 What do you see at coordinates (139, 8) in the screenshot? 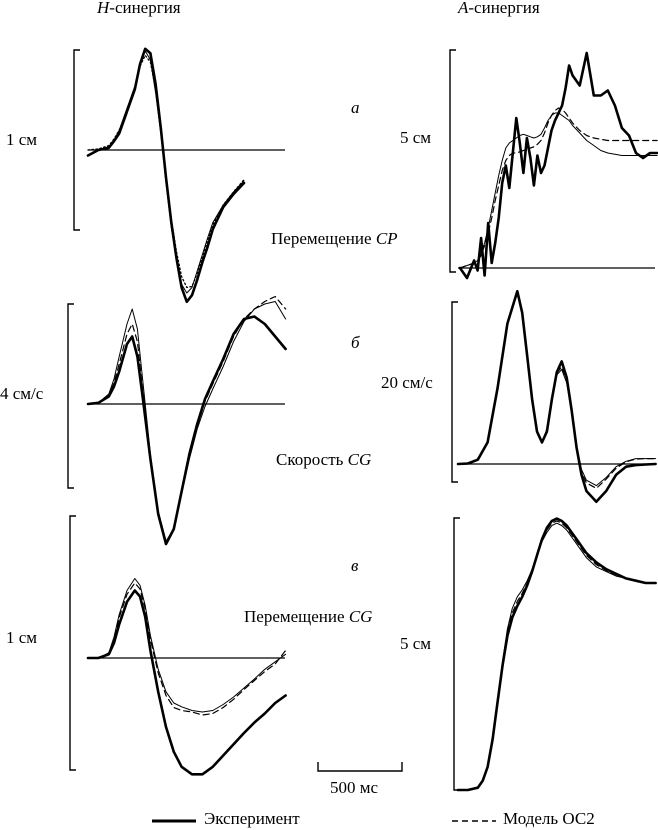
I see `left-column-title: H-синергия` at bounding box center [139, 8].